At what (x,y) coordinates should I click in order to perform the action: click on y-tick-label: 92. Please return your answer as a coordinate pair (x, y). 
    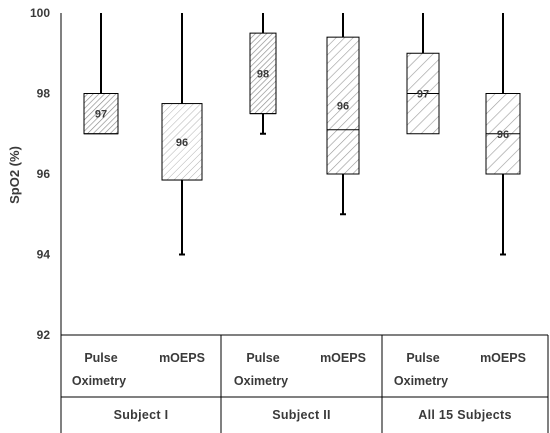
    Looking at the image, I should click on (44, 335).